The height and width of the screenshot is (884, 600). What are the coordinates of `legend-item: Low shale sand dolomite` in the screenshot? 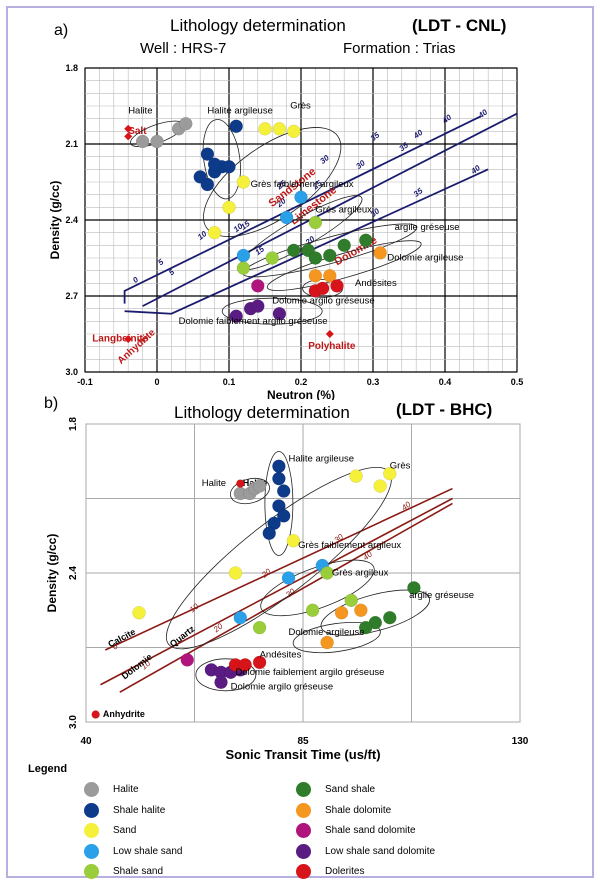 It's located at (365, 851).